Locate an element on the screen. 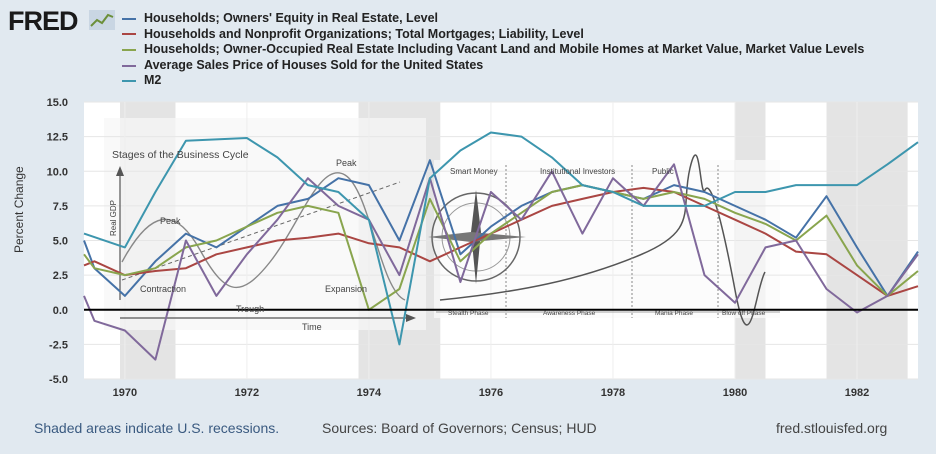  cycle-peak-left-label: Peak is located at coordinates (170, 221).